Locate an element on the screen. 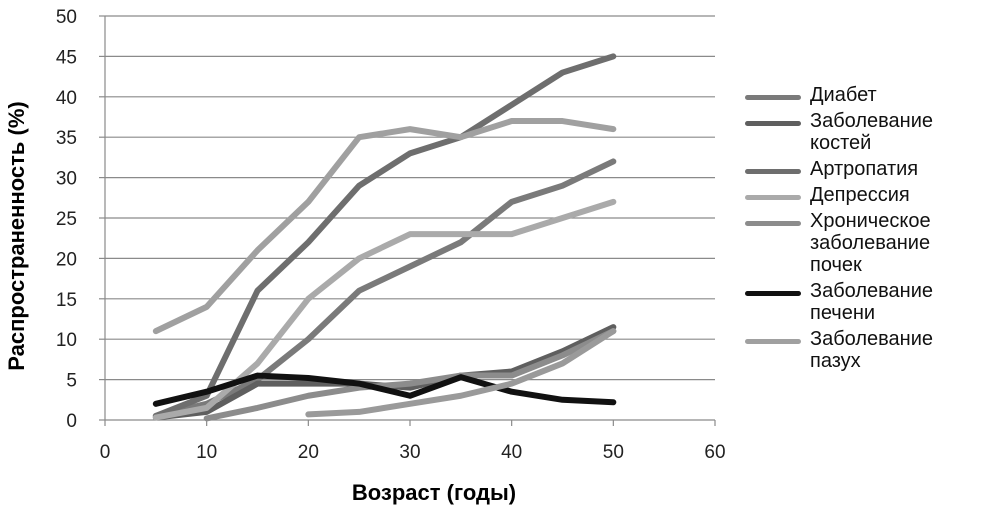  x-tick-label: 50 is located at coordinates (613, 452).